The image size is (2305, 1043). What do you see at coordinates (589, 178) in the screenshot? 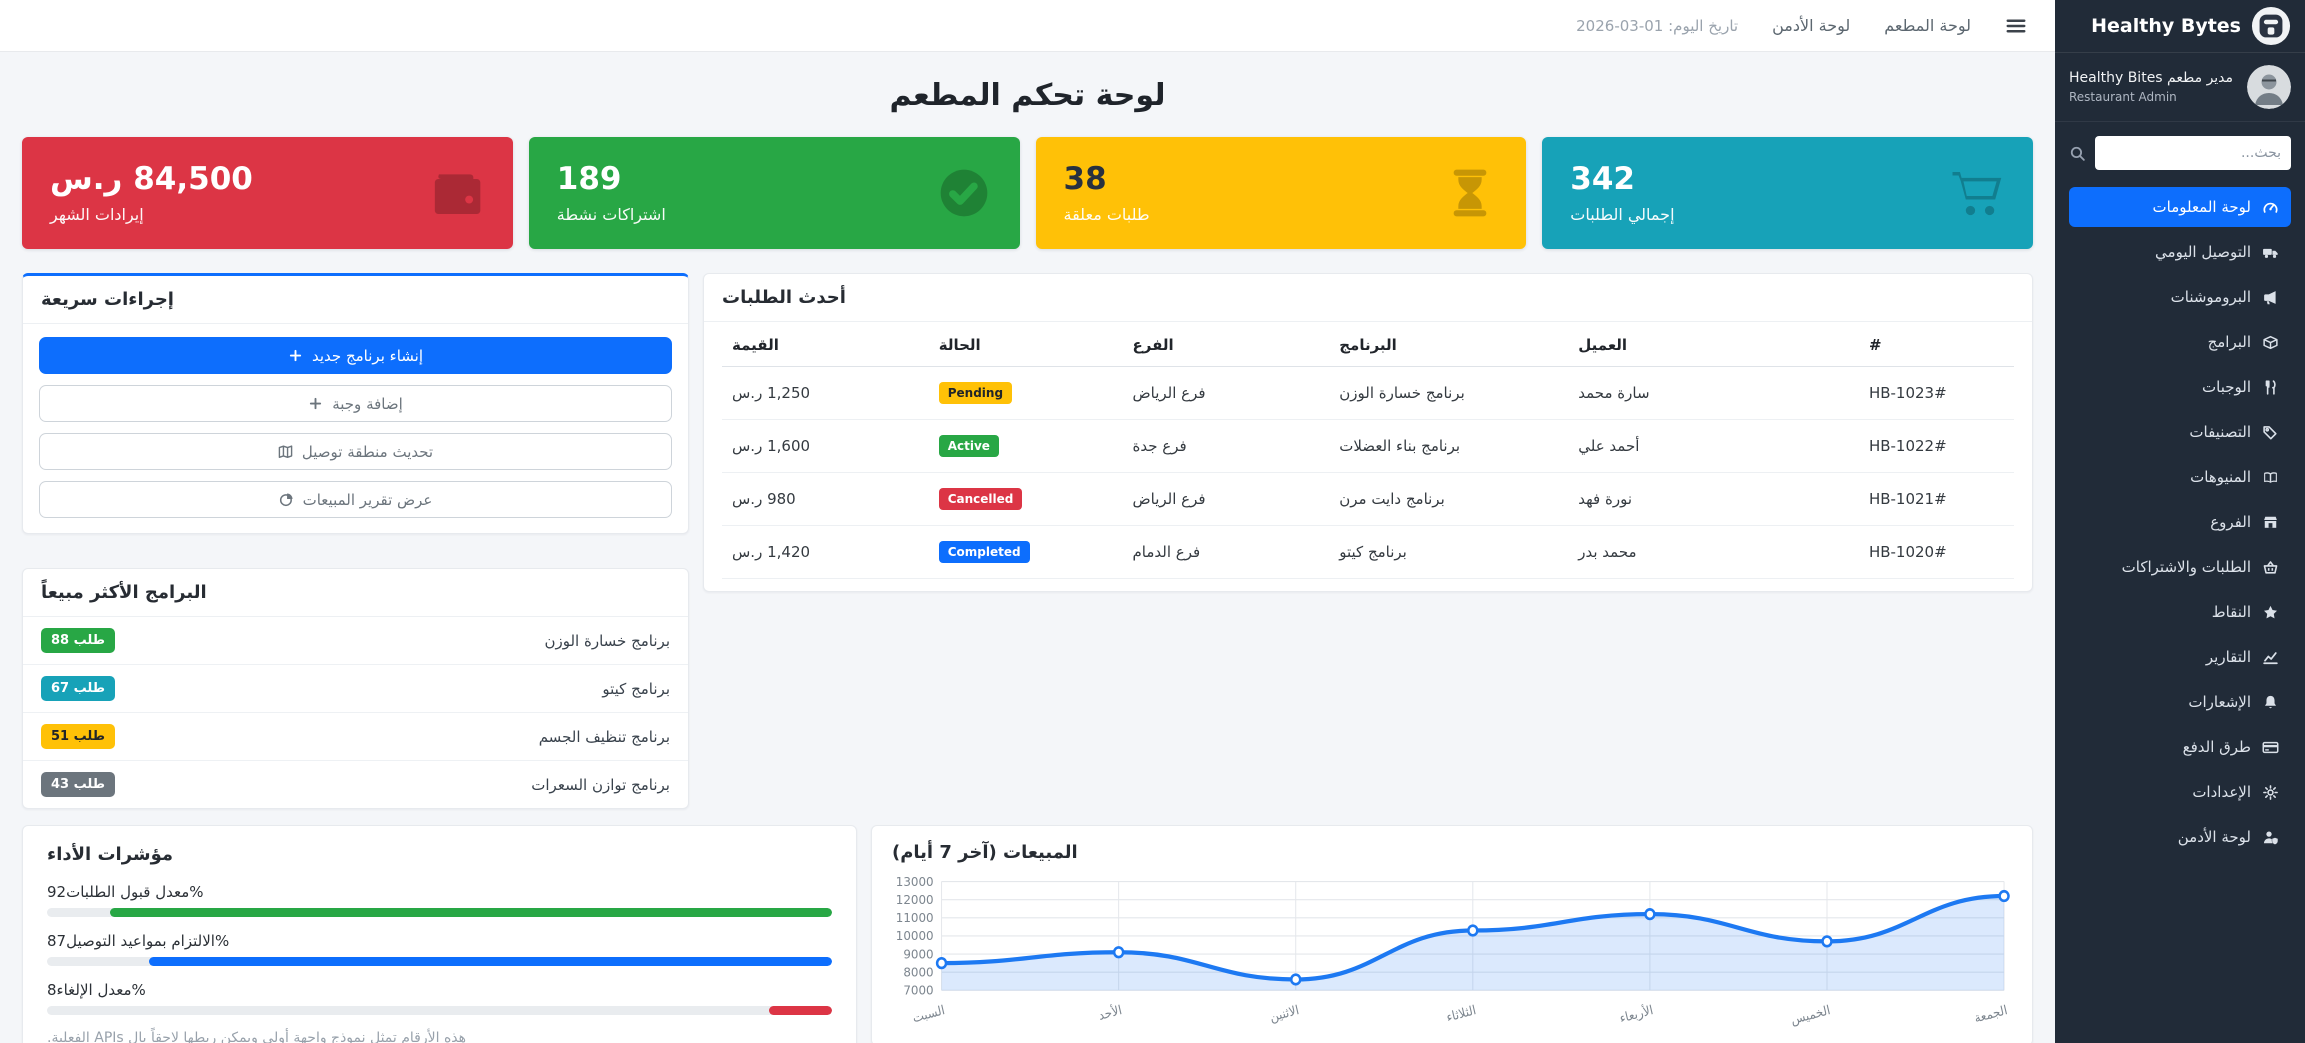
I see `stat-value: 189` at bounding box center [589, 178].